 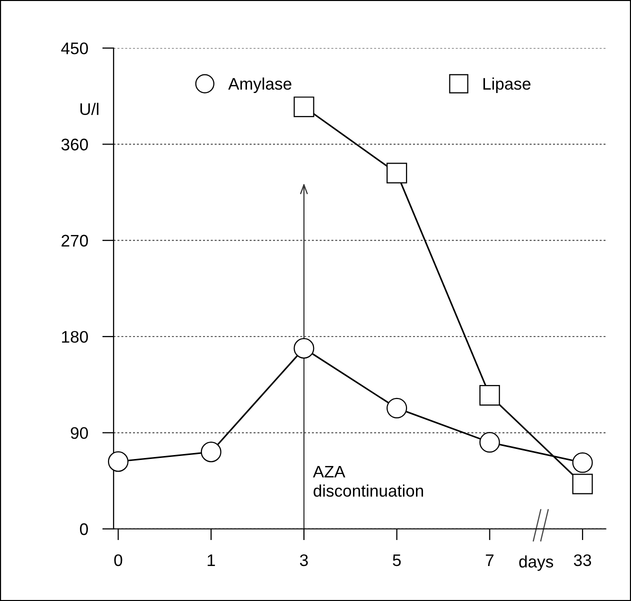 I want to click on x-tick-label: 5, so click(x=396, y=560).